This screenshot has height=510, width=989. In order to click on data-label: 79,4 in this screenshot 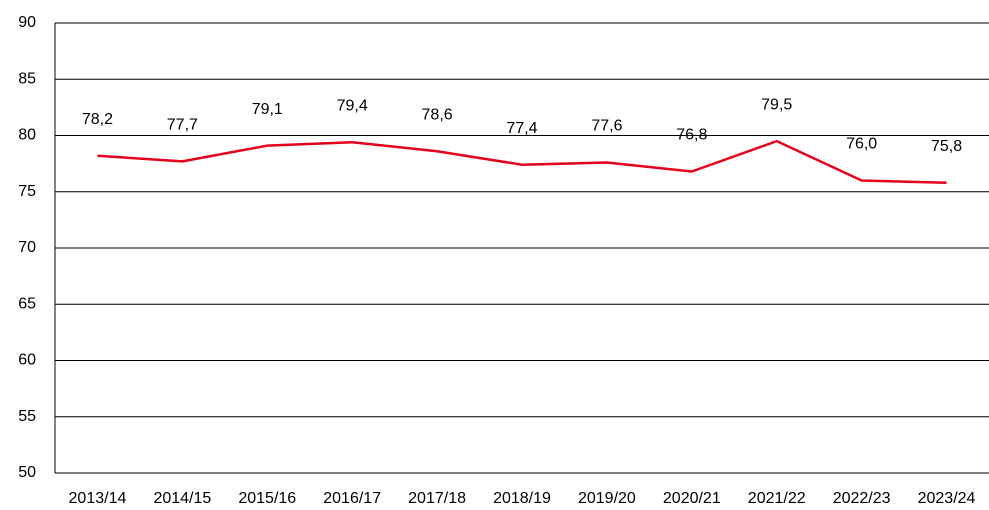, I will do `click(352, 105)`.